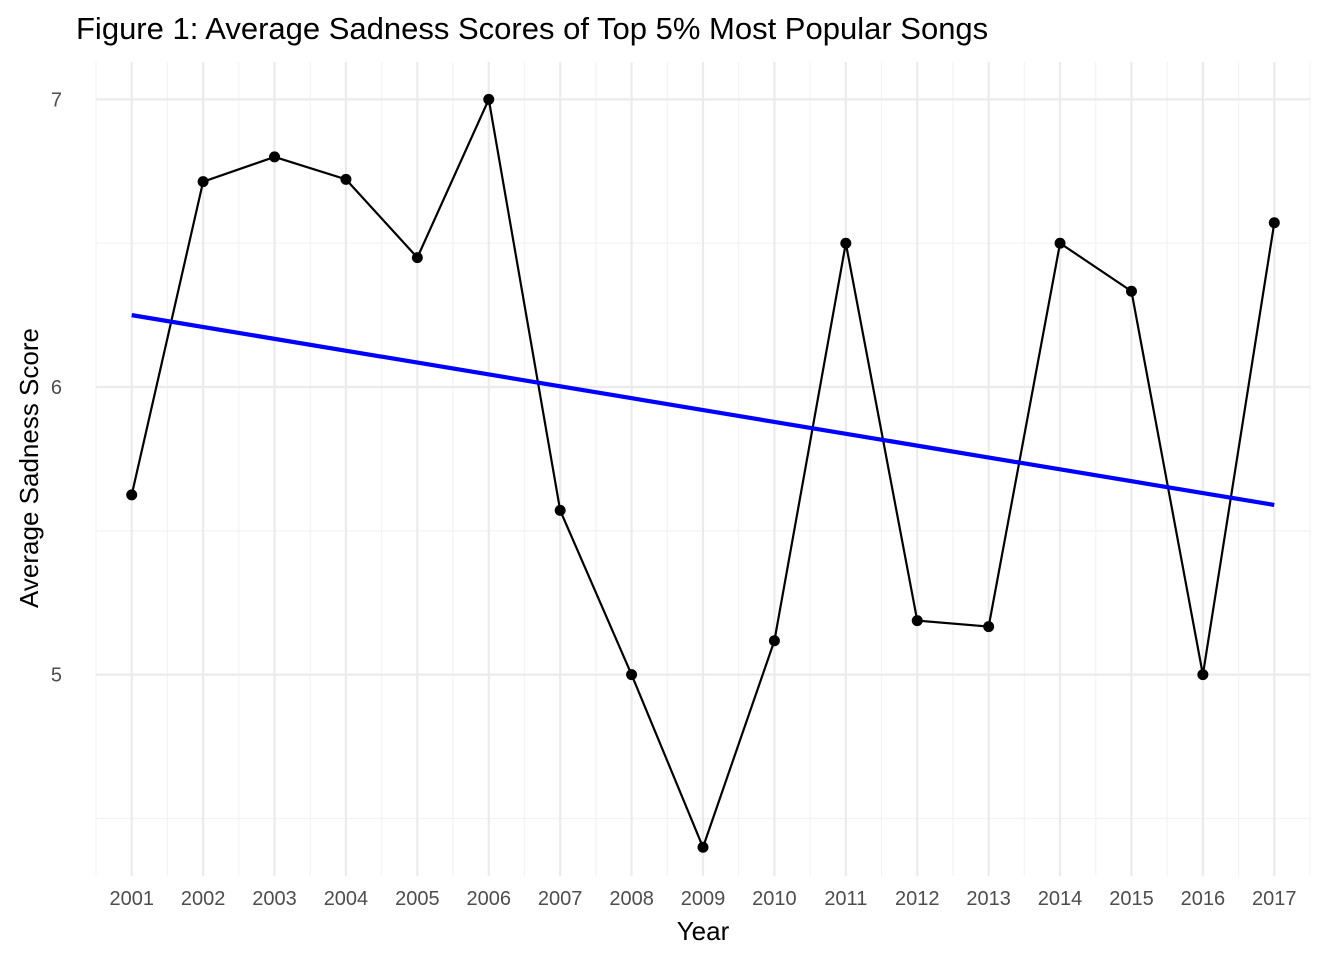 The width and height of the screenshot is (1344, 965). Describe the element at coordinates (703, 931) in the screenshot. I see `x-axis-title: Year` at that location.